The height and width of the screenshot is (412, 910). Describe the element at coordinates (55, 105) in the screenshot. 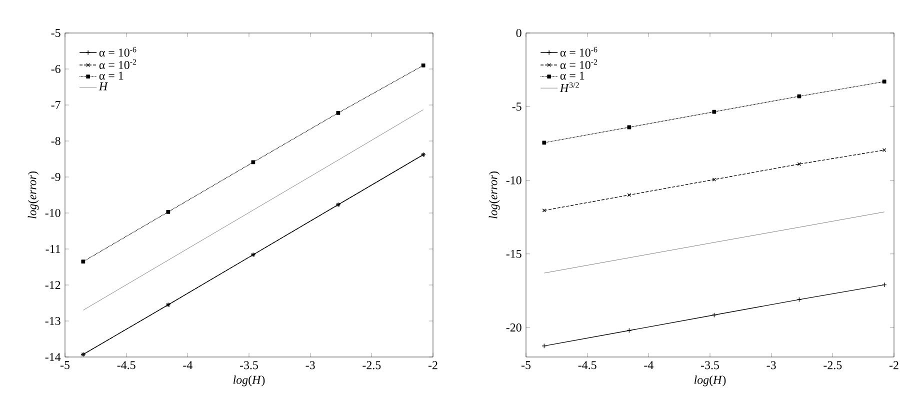

I see `y-tick-label: -7` at that location.